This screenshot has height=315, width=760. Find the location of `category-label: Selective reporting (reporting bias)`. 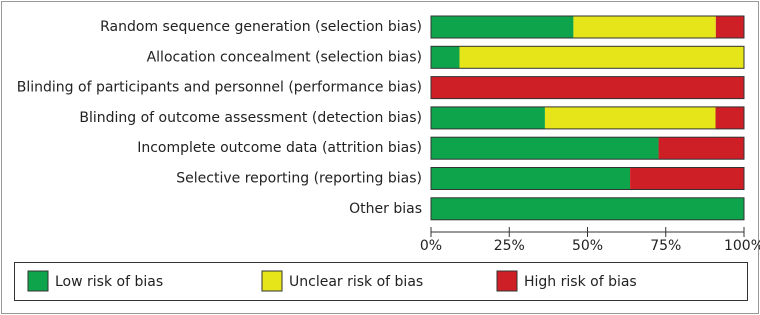

category-label: Selective reporting (reporting bias) is located at coordinates (299, 179).